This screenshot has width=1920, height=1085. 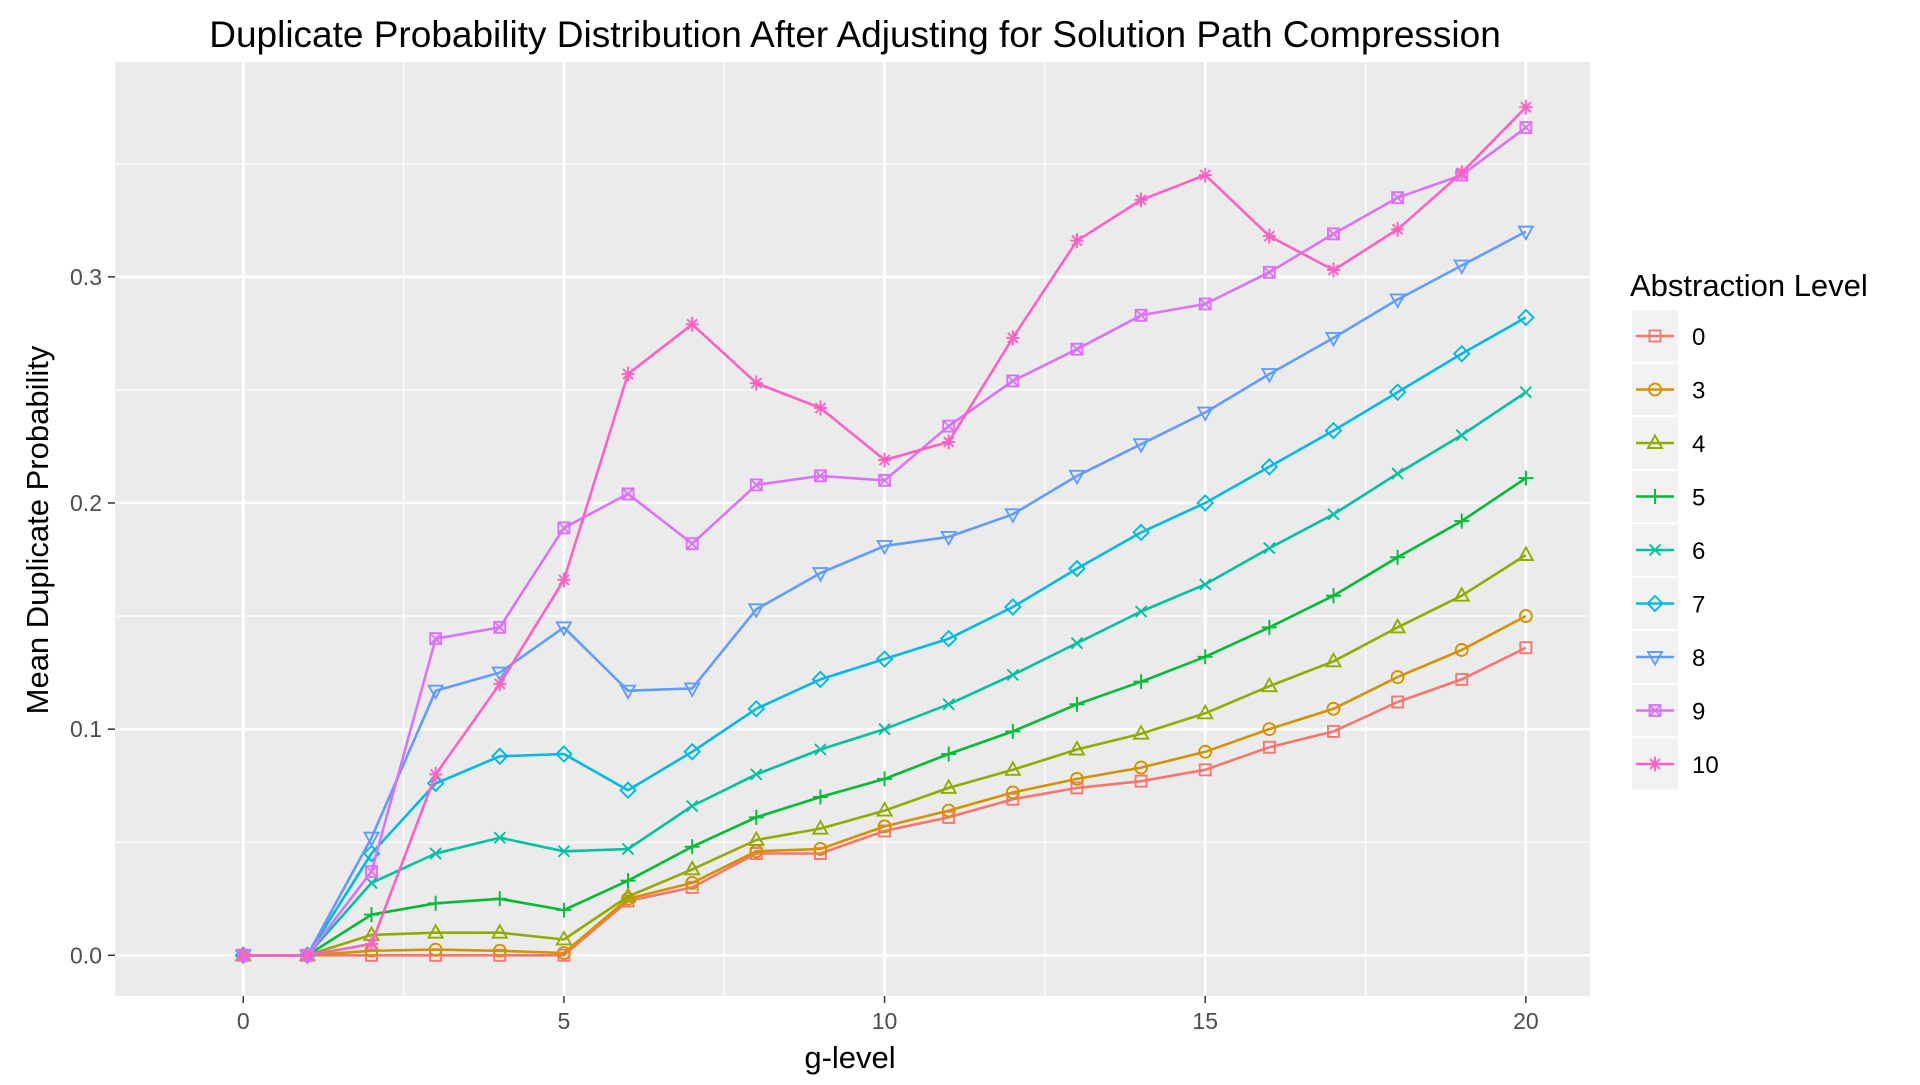 What do you see at coordinates (1749, 529) in the screenshot?
I see `legend: Abstraction Level 0 3 4 5 6 7 8 9 10` at bounding box center [1749, 529].